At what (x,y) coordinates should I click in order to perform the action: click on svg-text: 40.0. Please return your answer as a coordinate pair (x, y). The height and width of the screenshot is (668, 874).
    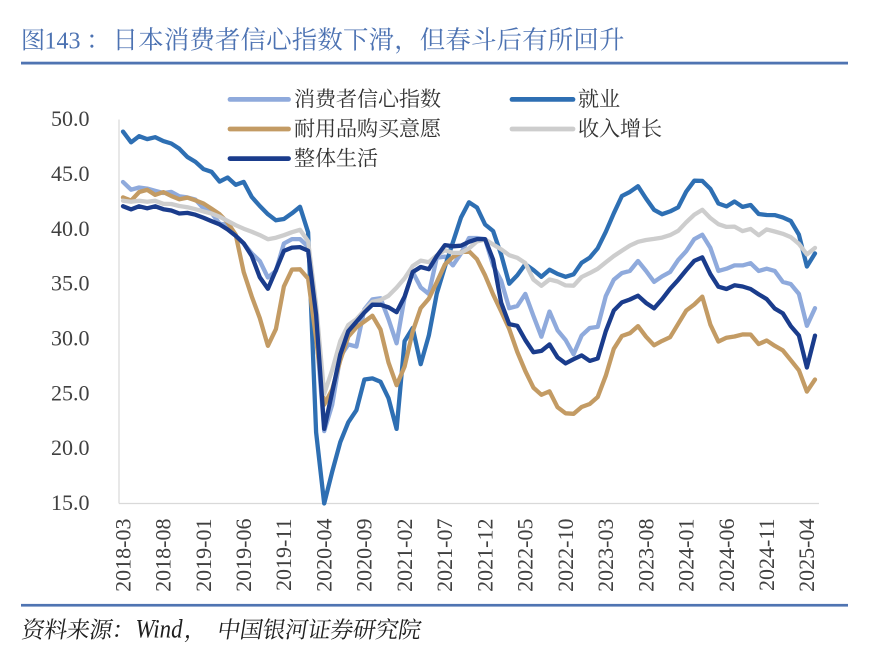
    Looking at the image, I should click on (70, 228).